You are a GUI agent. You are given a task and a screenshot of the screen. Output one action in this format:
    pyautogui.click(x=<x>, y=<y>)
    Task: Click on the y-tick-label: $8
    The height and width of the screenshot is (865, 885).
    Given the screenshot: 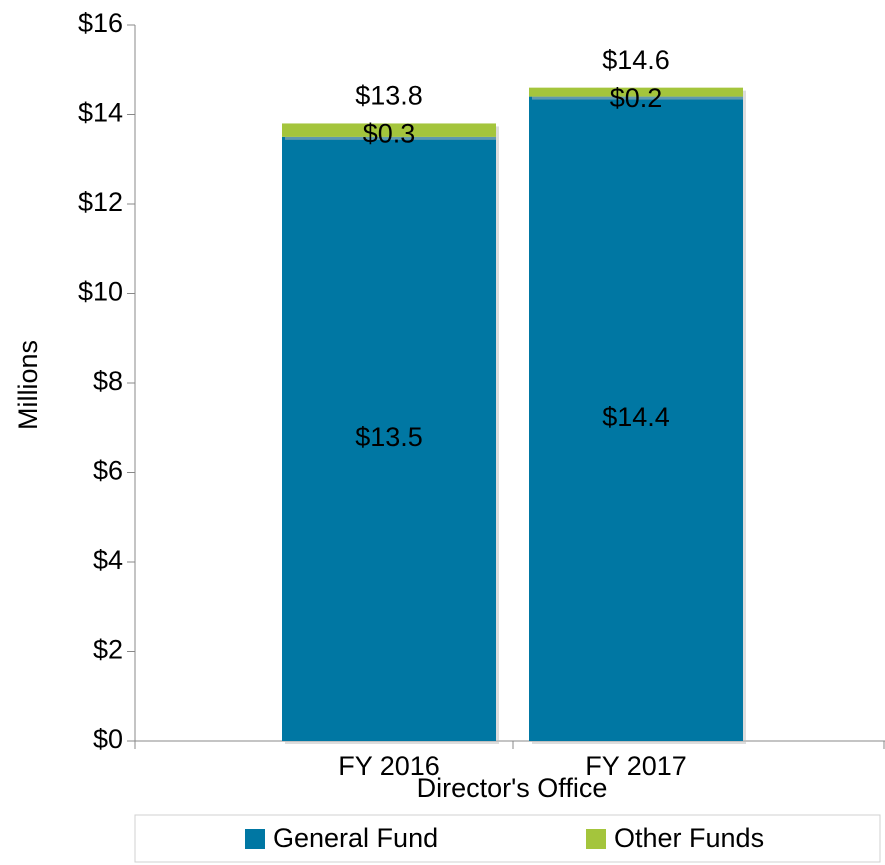 What is the action you would take?
    pyautogui.click(x=108, y=381)
    